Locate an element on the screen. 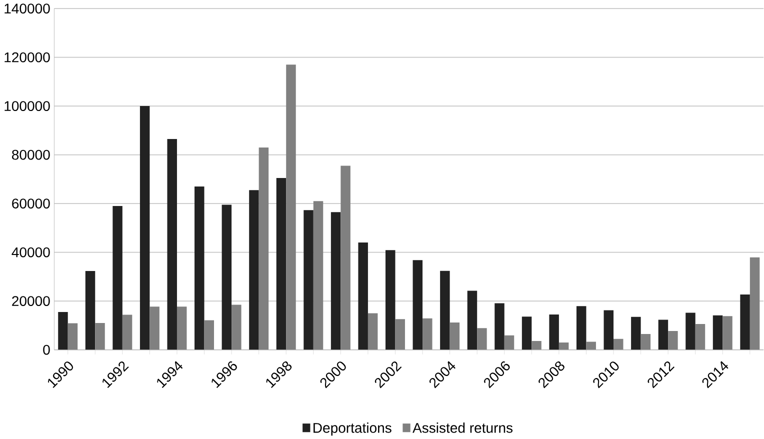 The image size is (764, 439). y-tick-label: 60000 is located at coordinates (31, 203).